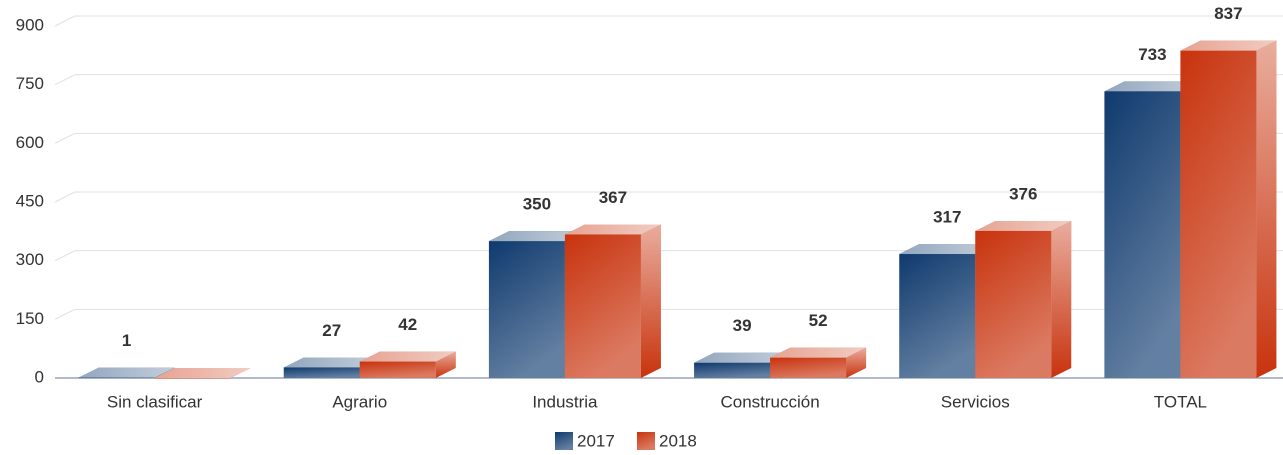 This screenshot has width=1283, height=455. What do you see at coordinates (537, 204) in the screenshot?
I see `value-label: 350` at bounding box center [537, 204].